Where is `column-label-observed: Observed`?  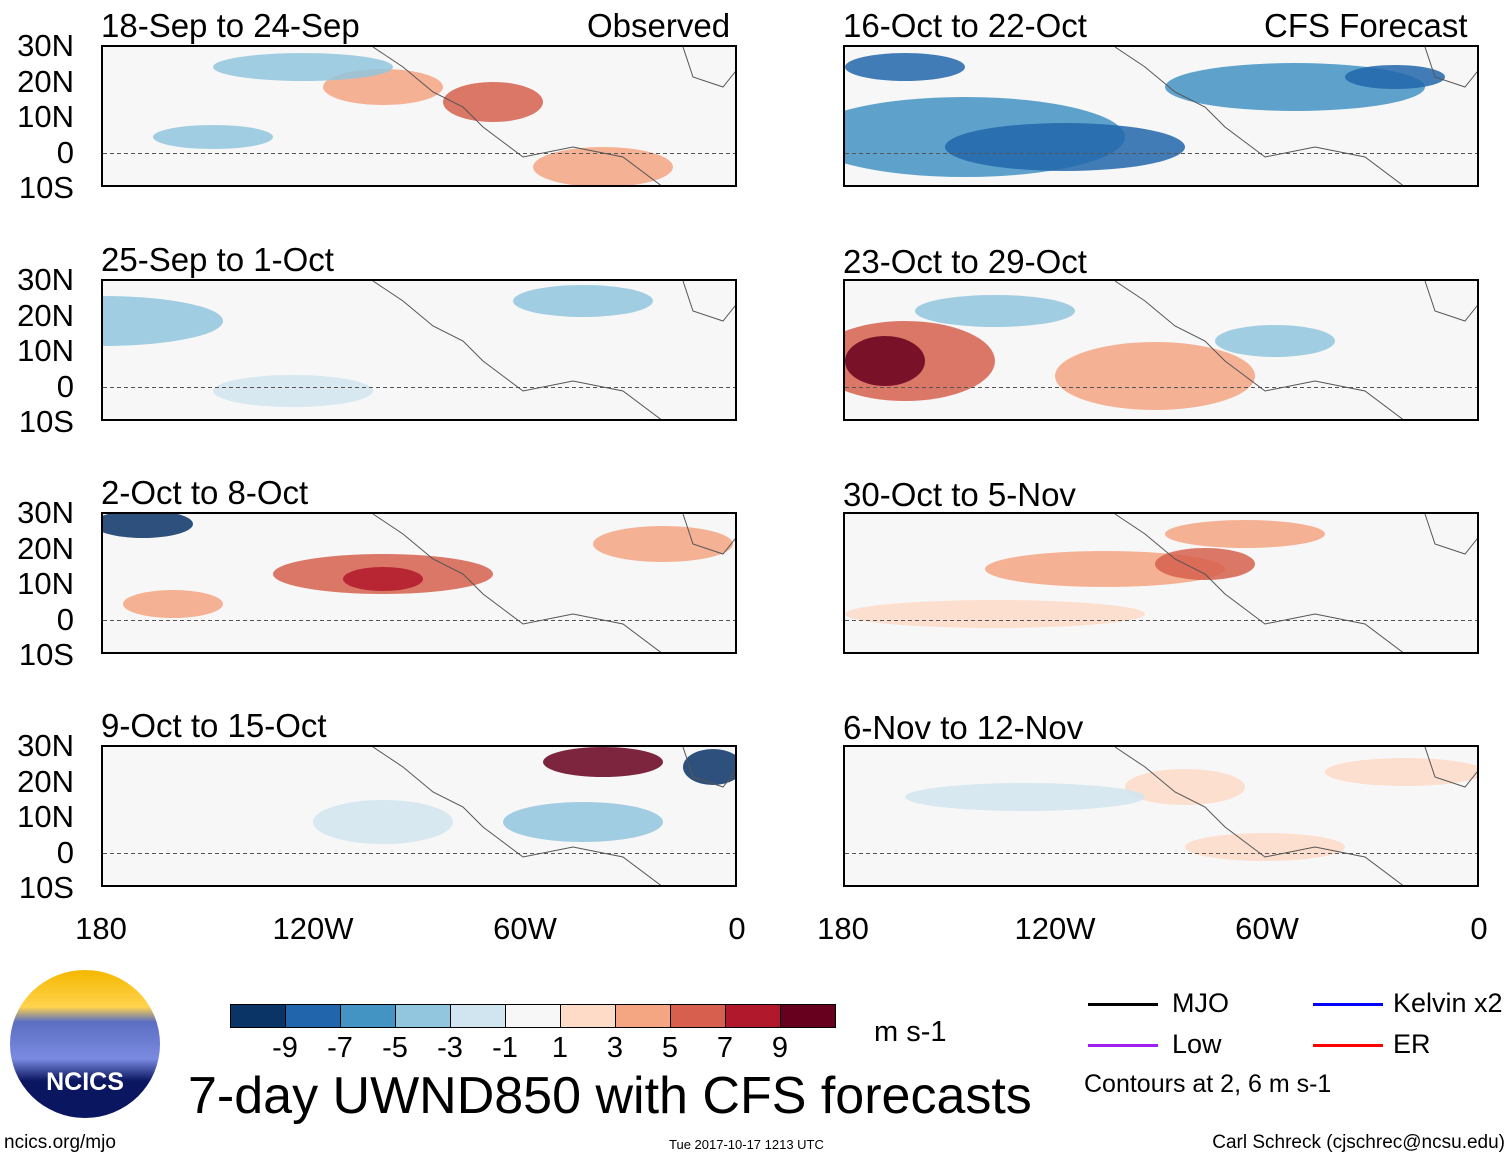
column-label-observed: Observed is located at coordinates (659, 25).